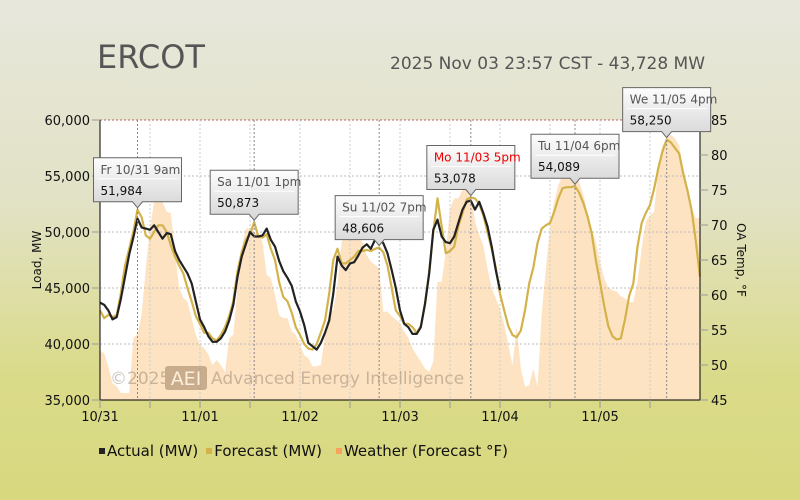  I want to click on legend-item-weather: Weather (Forecast °F), so click(419, 451).